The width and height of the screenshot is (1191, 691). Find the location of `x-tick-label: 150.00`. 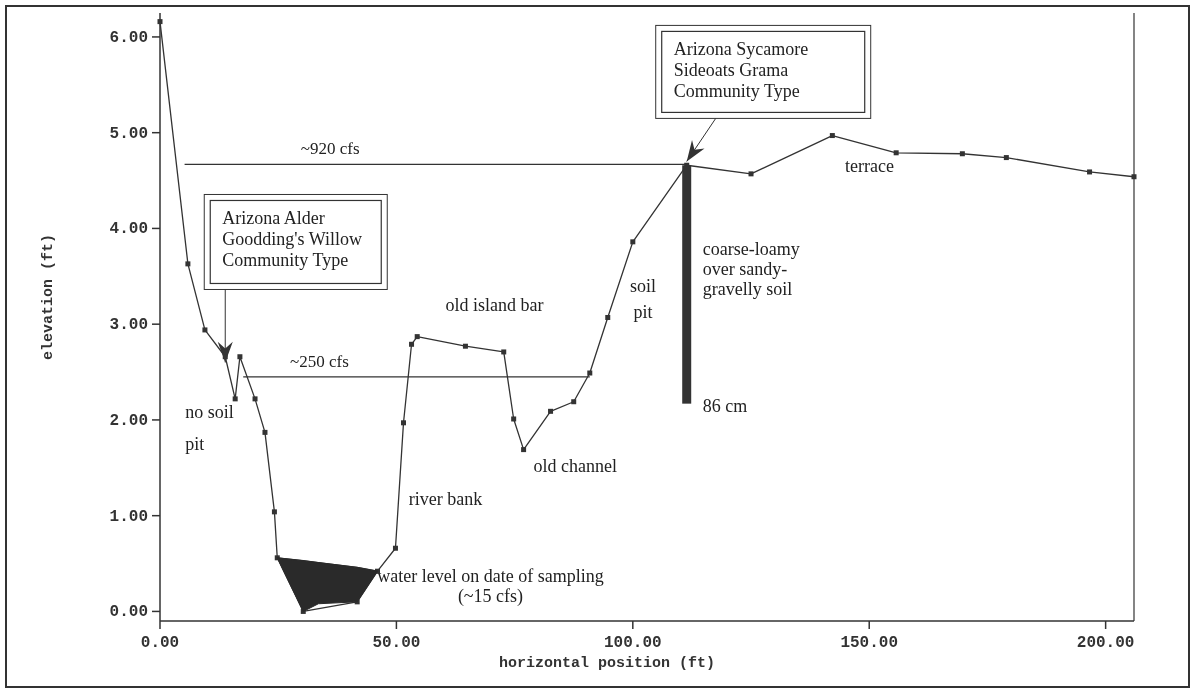

x-tick-label: 150.00 is located at coordinates (869, 643).